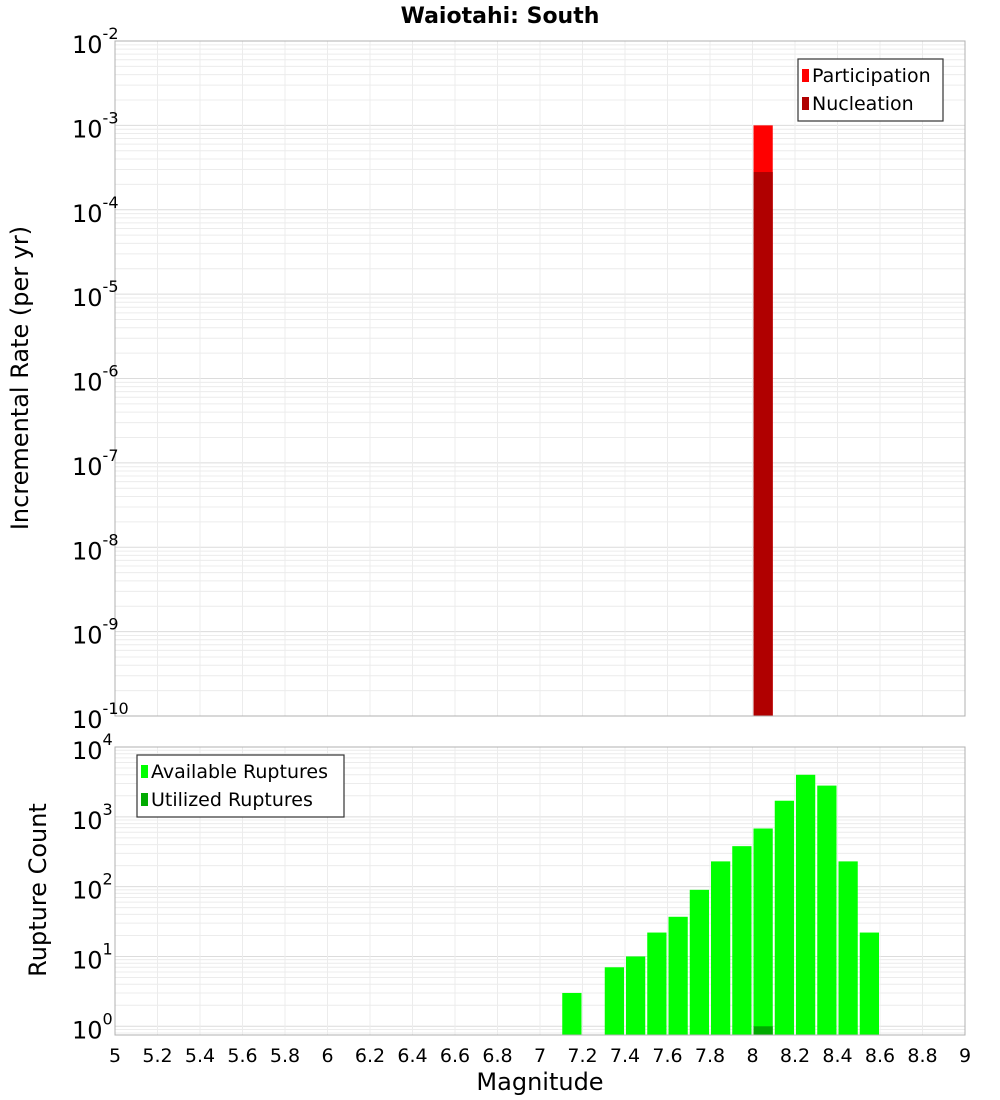 Image resolution: width=1000 pixels, height=1100 pixels. What do you see at coordinates (232, 800) in the screenshot?
I see `bottom-legend-label: Utilized Ruptures` at bounding box center [232, 800].